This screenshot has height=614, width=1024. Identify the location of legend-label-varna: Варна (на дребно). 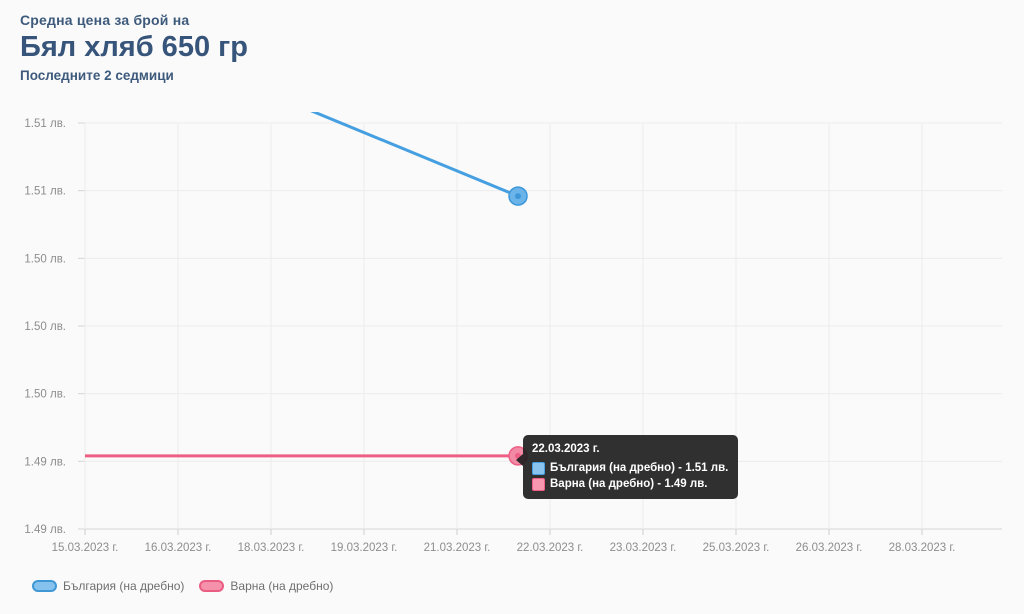
(282, 586).